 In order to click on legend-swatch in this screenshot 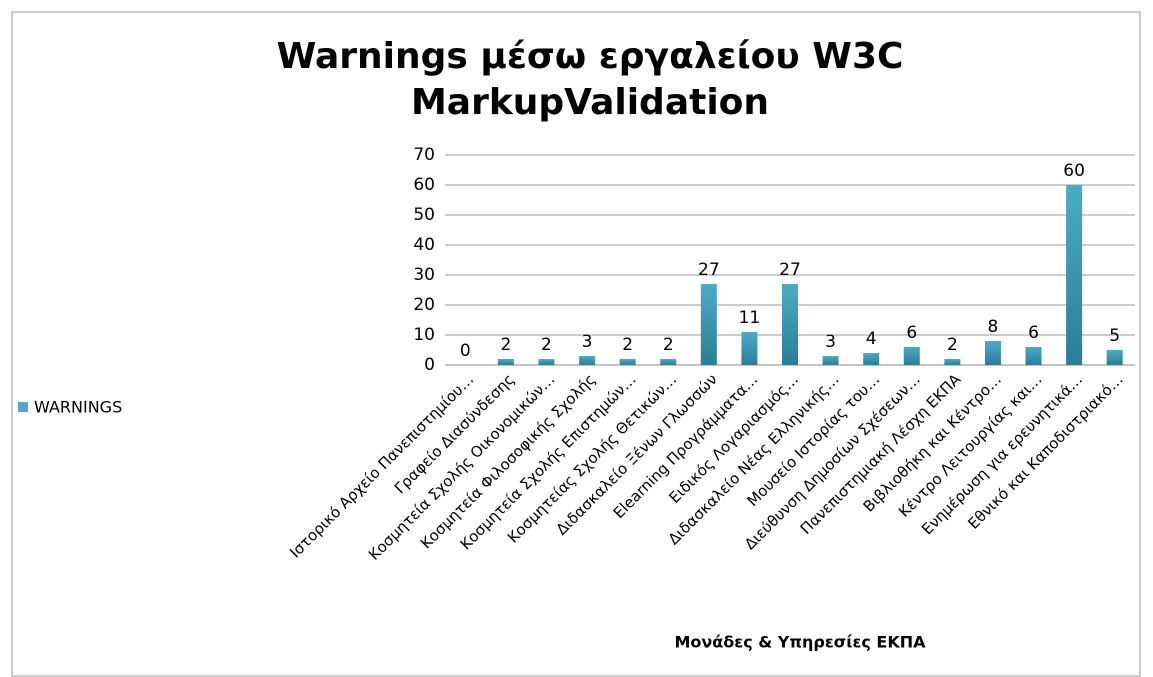, I will do `click(23, 407)`.